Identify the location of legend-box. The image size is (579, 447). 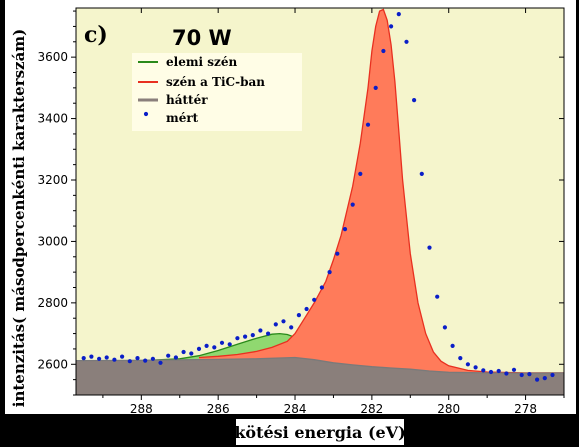
(217, 92).